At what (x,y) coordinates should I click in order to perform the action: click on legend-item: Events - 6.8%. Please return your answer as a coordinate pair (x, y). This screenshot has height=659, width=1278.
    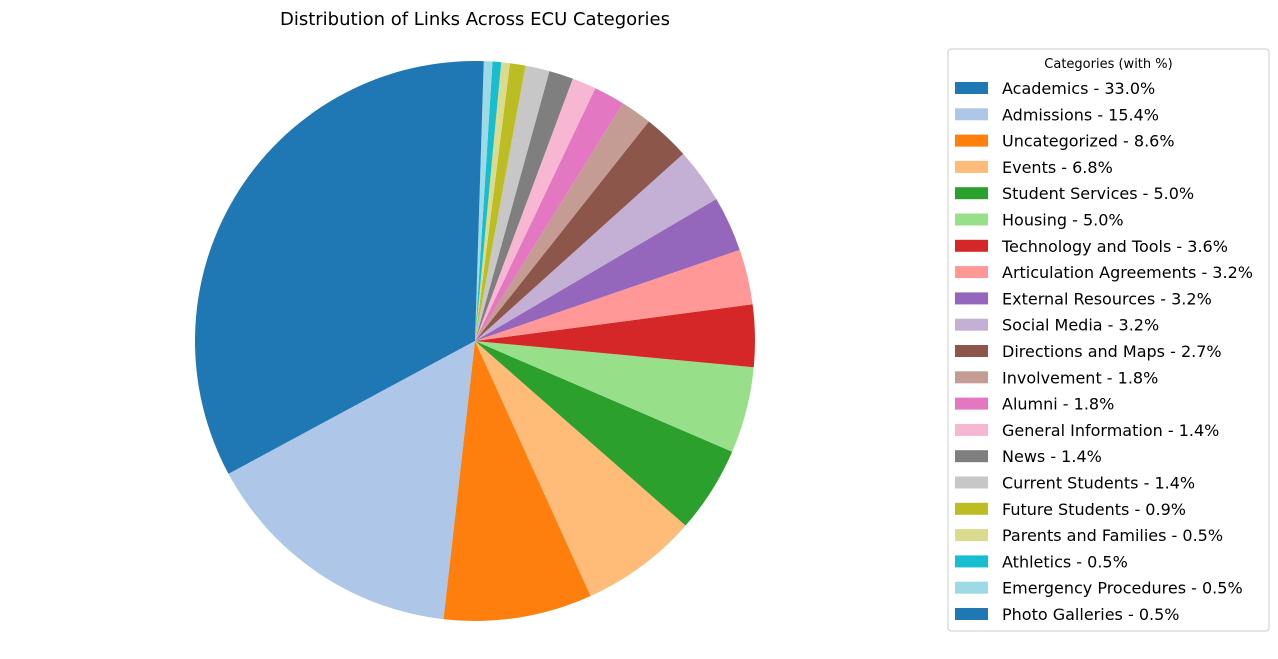
    Looking at the image, I should click on (1034, 167).